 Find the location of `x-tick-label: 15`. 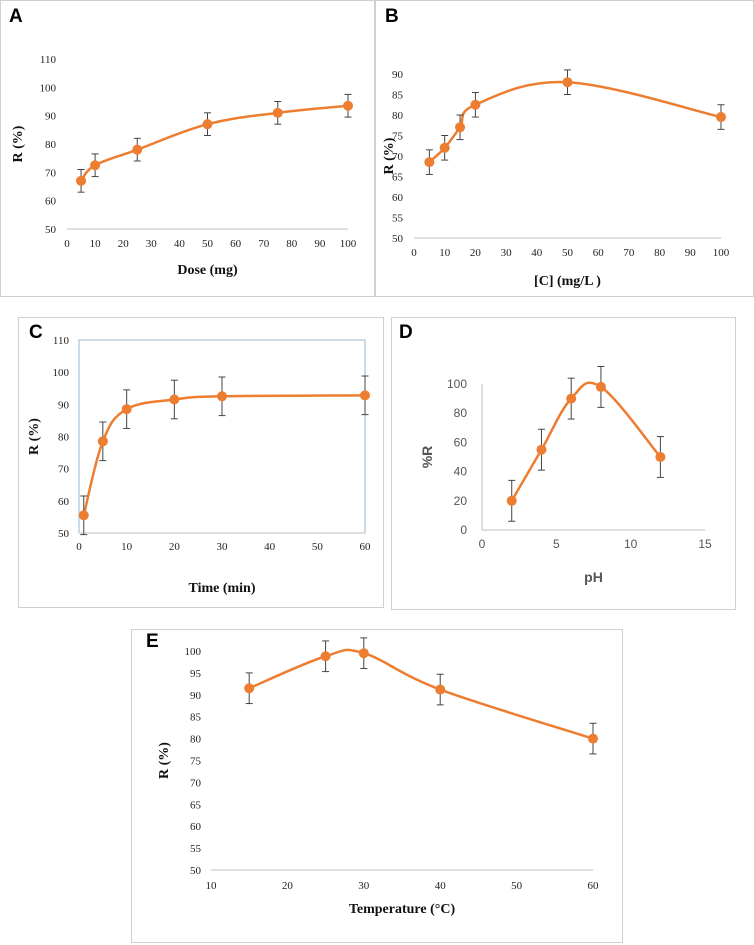

x-tick-label: 15 is located at coordinates (705, 544).